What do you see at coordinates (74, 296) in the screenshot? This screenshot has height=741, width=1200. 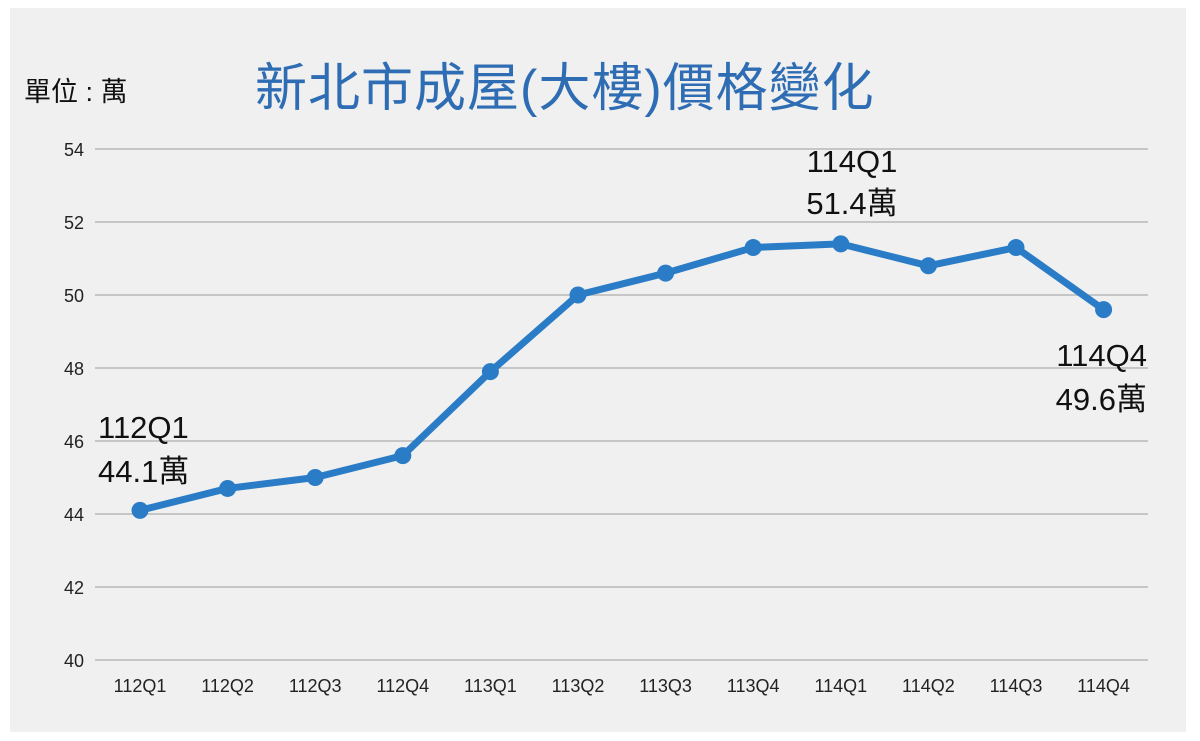 I see `y-tick-label: 50` at bounding box center [74, 296].